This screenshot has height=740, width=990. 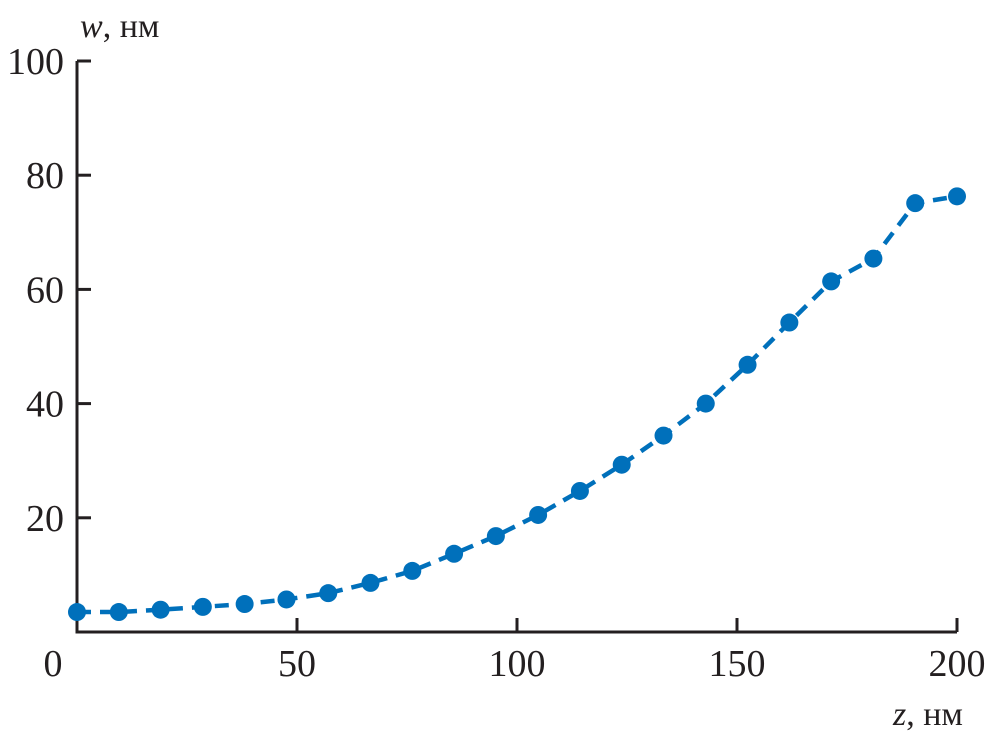 What do you see at coordinates (45, 290) in the screenshot?
I see `y-tick-label: 60` at bounding box center [45, 290].